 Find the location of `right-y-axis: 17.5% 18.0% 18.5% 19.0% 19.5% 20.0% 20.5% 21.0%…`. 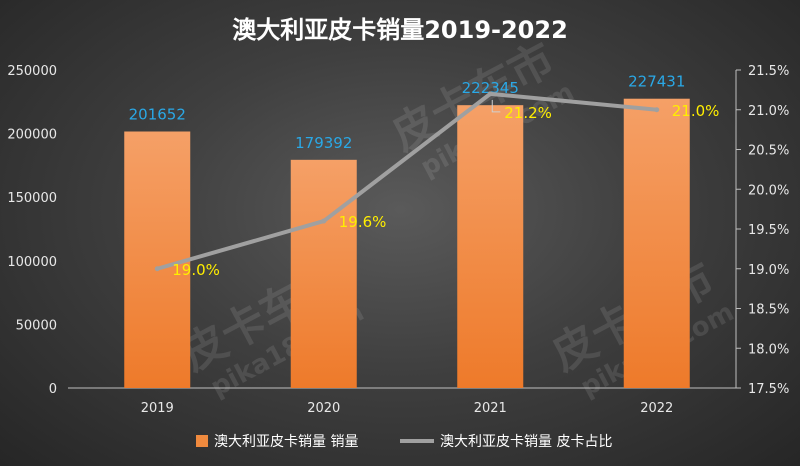

right-y-axis: 17.5% 18.0% 18.5% 19.0% 19.5% 20.0% 20.5% 21.0%… is located at coordinates (762, 230).